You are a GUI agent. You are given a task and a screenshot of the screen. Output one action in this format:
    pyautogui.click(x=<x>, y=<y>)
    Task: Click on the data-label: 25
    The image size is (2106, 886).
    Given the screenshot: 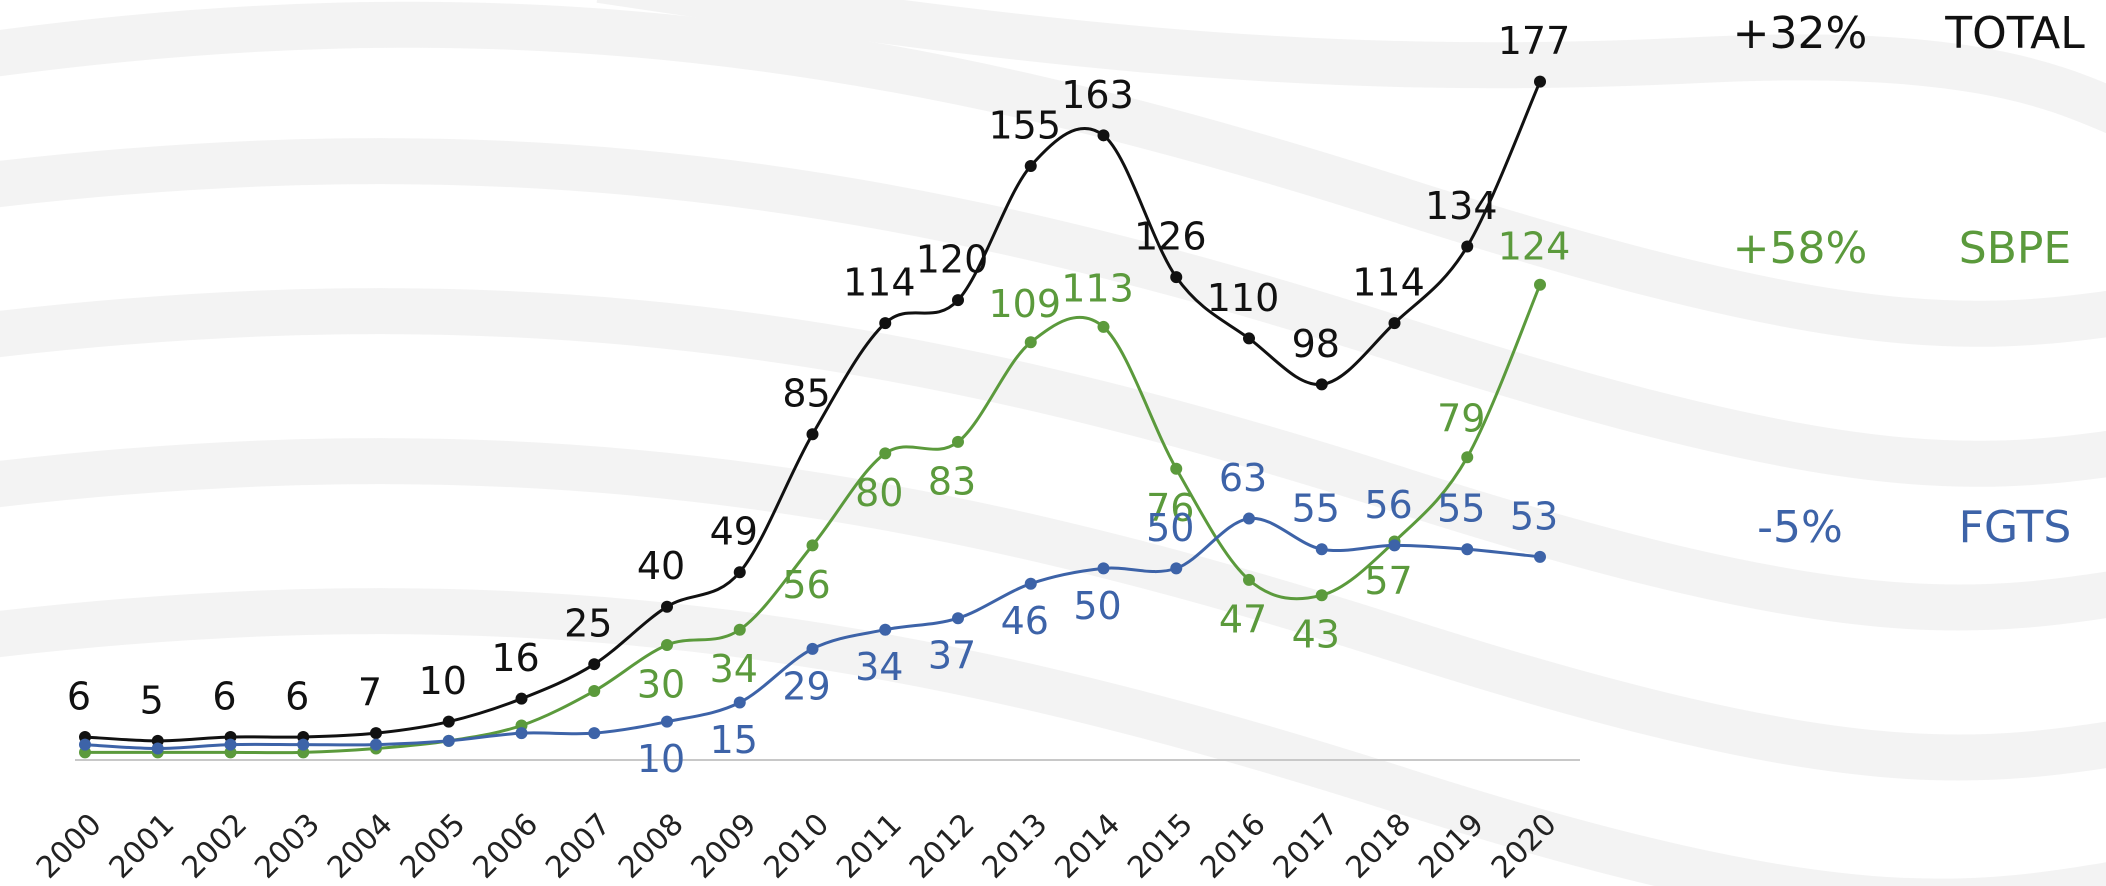 What is the action you would take?
    pyautogui.click(x=588, y=624)
    